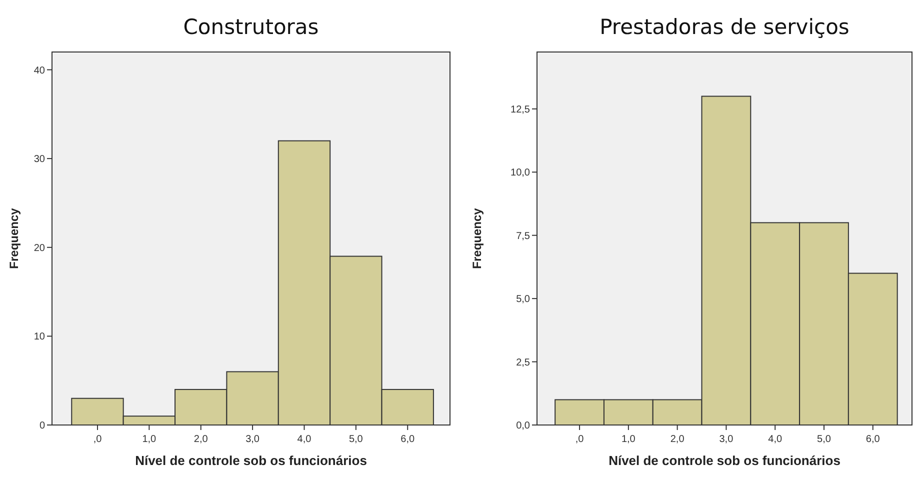  I want to click on y-tick-label: 0, so click(42, 426).